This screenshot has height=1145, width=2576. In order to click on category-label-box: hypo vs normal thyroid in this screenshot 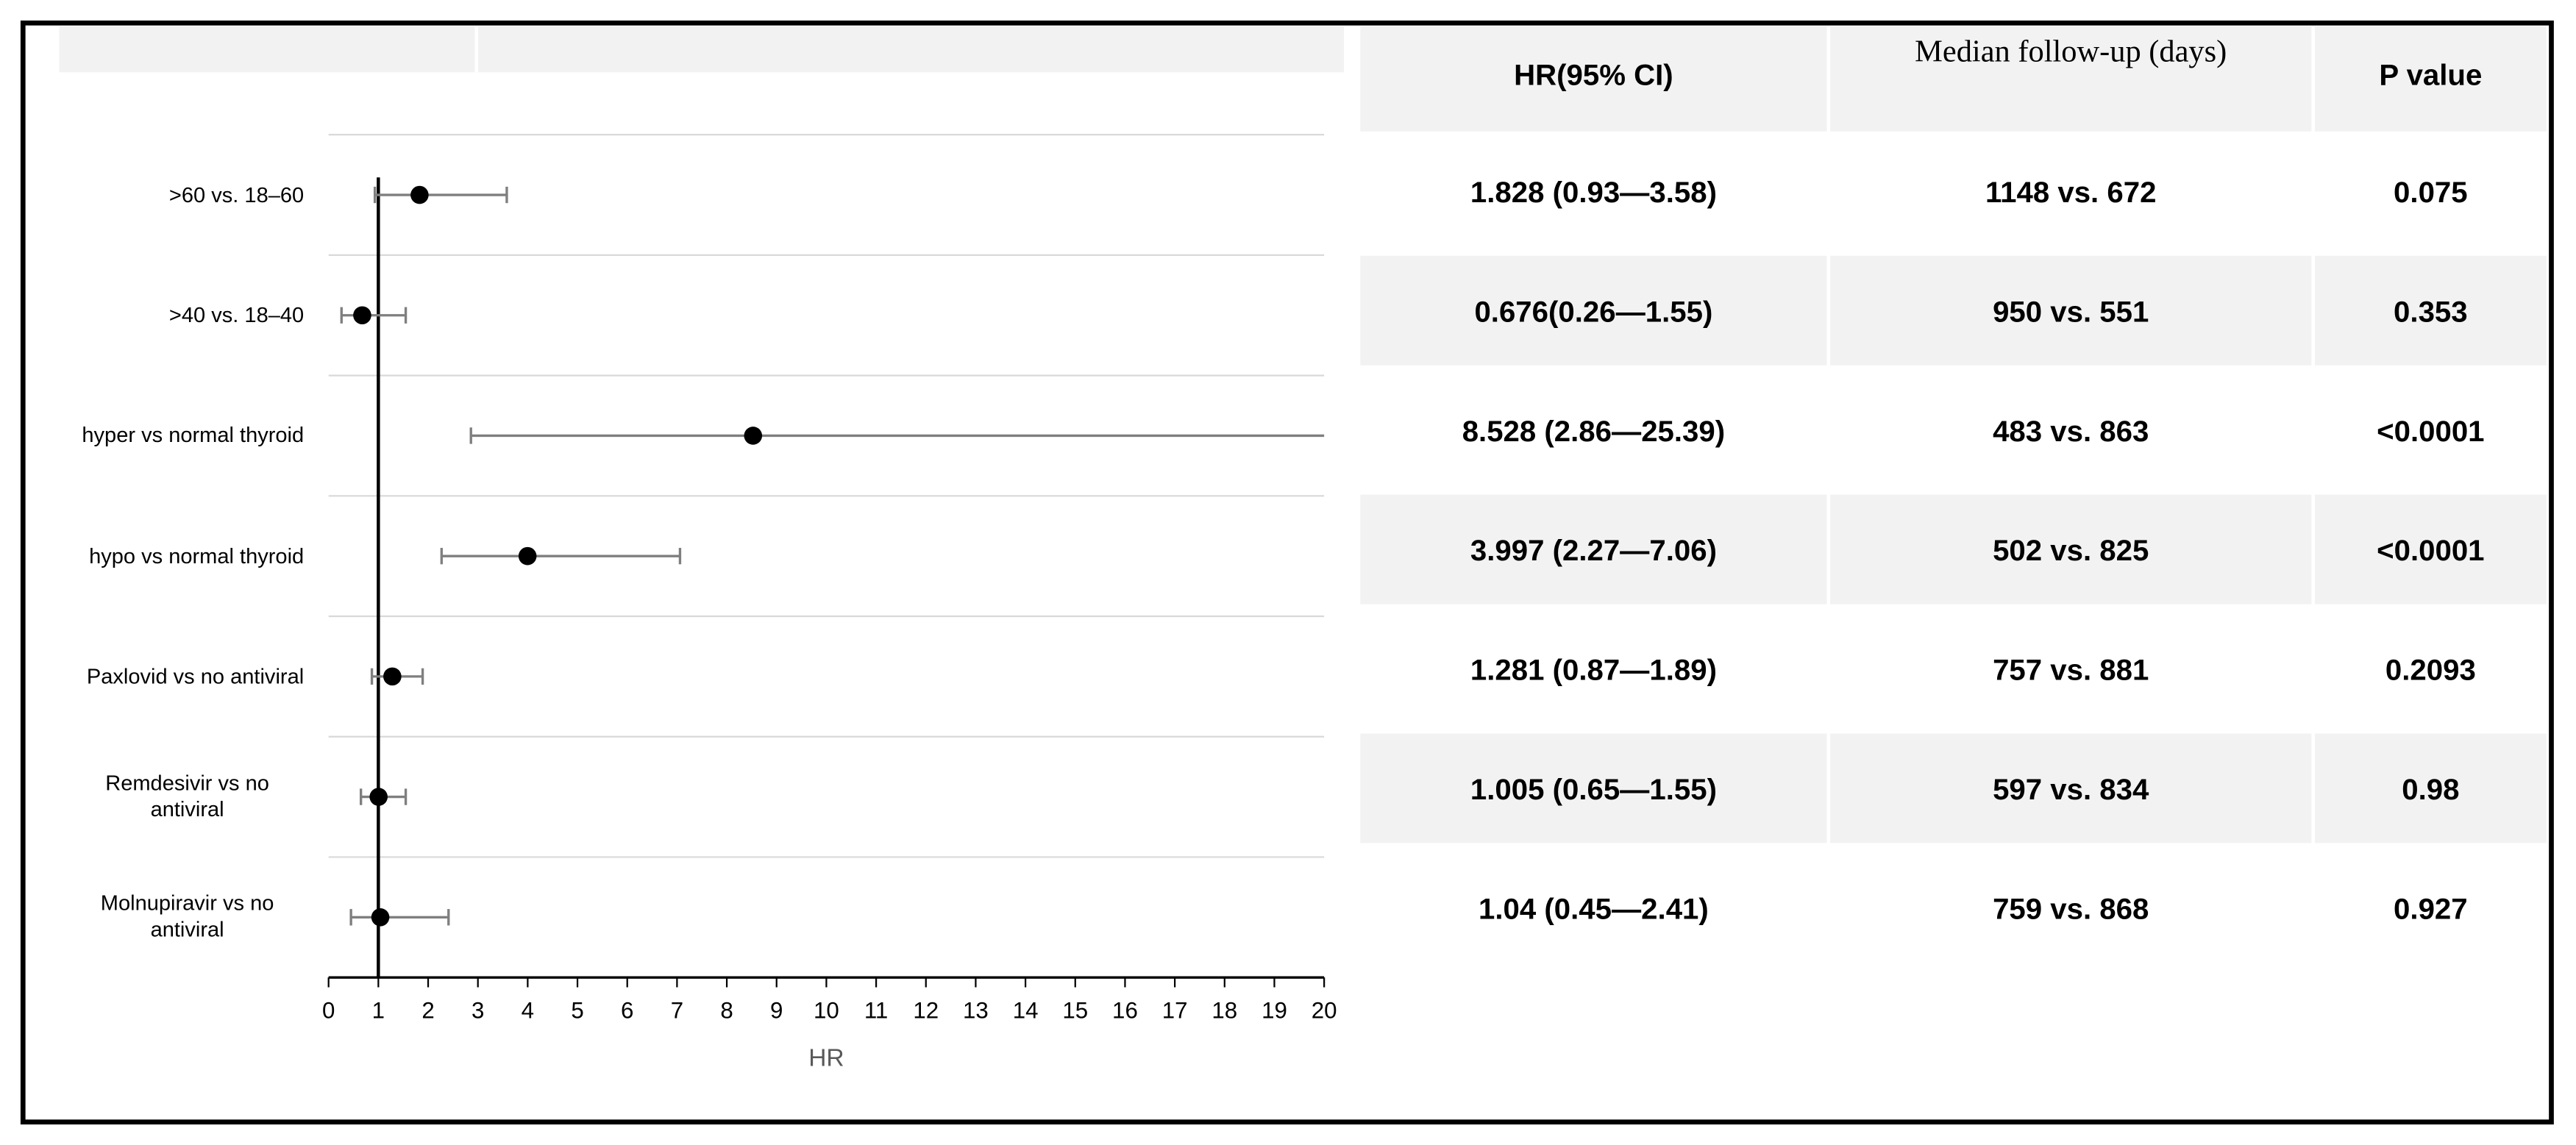, I will do `click(197, 555)`.